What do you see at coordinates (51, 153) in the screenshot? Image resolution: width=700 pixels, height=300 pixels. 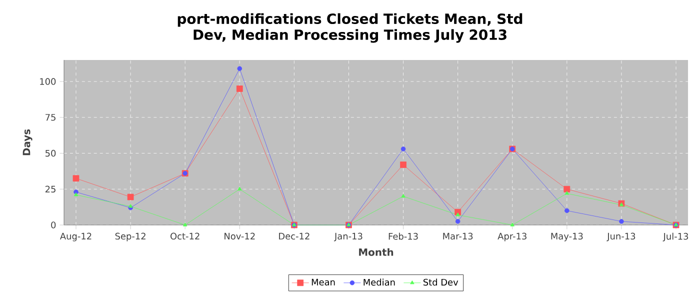 I see `y-tick-label: 50` at bounding box center [51, 153].